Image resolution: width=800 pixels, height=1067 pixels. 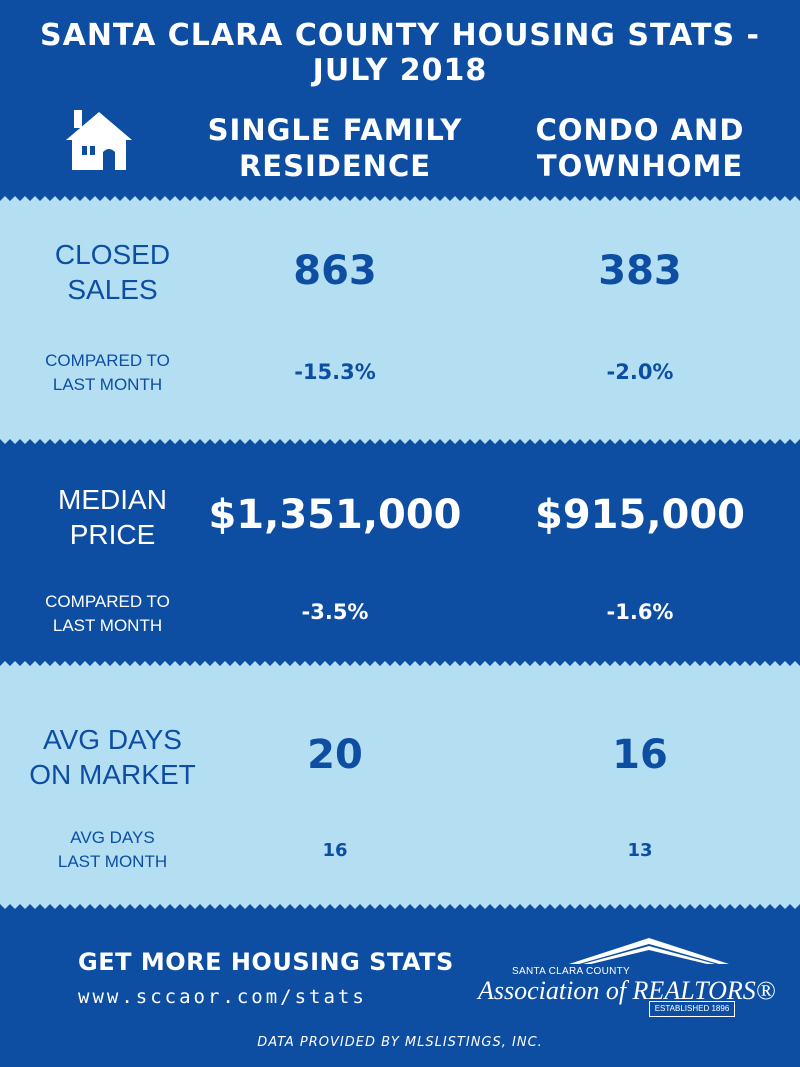 What do you see at coordinates (266, 962) in the screenshot?
I see `get-more-stats-heading: GET MORE HOUSING STATS` at bounding box center [266, 962].